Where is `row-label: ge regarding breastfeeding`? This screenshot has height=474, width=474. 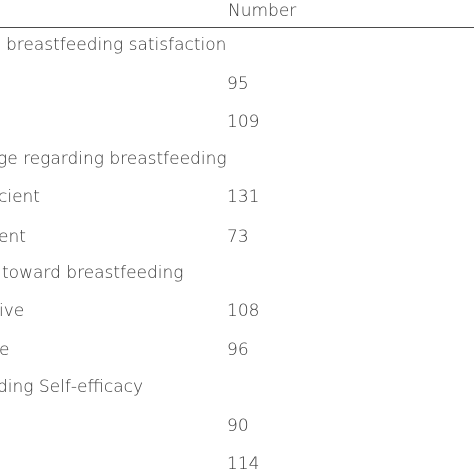
row-label: ge regarding breastfeeding is located at coordinates (113, 159).